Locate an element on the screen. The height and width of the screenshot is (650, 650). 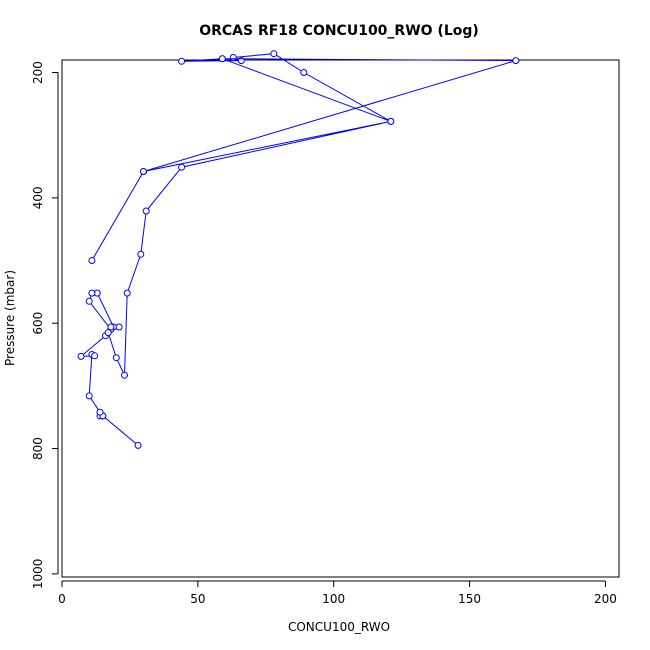
y-axis: 200 400 600 800 1000 is located at coordinates (45, 325).